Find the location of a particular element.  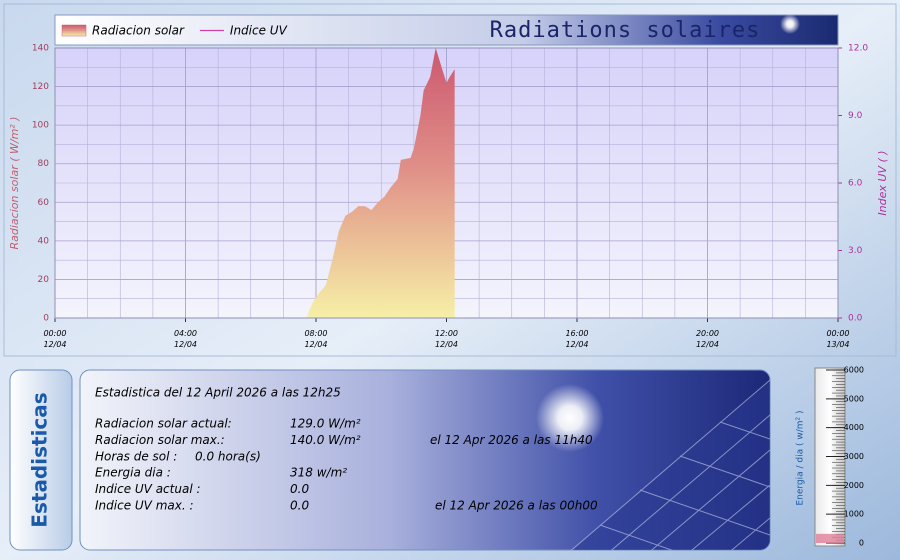

stat-label: Horas de sol : is located at coordinates (136, 456).